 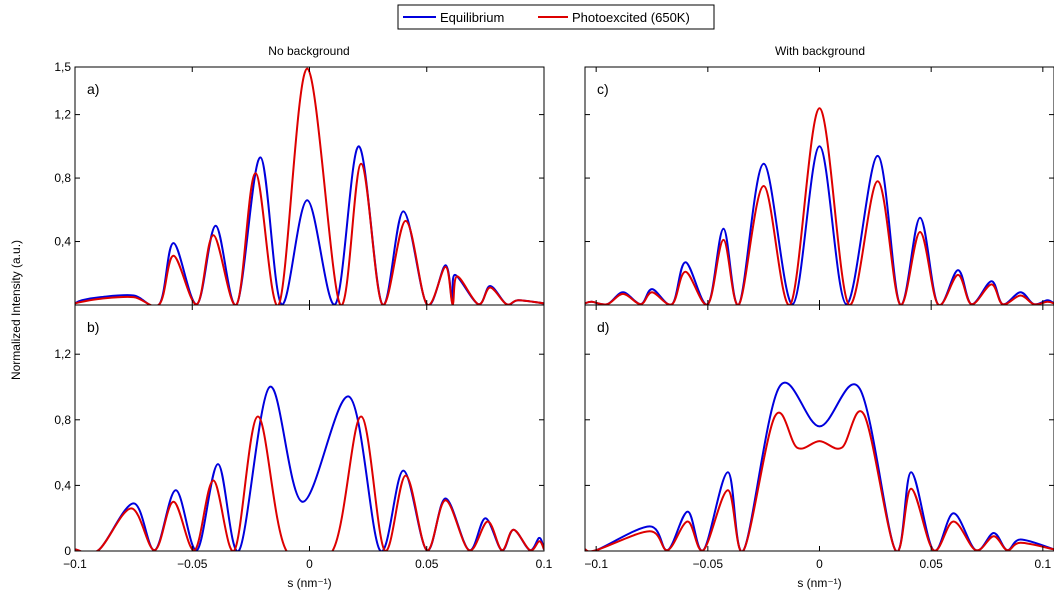 I want to click on column-title-right: With background, so click(x=820, y=51).